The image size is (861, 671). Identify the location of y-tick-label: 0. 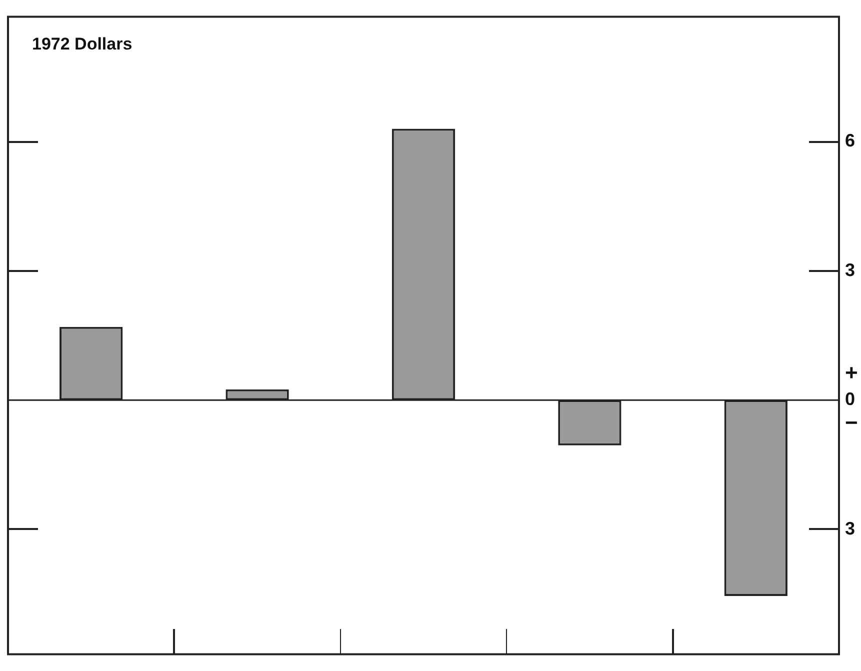
(850, 399).